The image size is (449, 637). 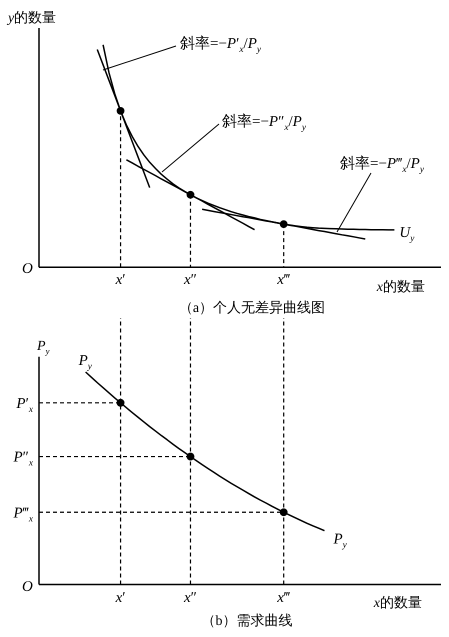 What do you see at coordinates (24, 405) in the screenshot?
I see `series-label: P′$_{x}$` at bounding box center [24, 405].